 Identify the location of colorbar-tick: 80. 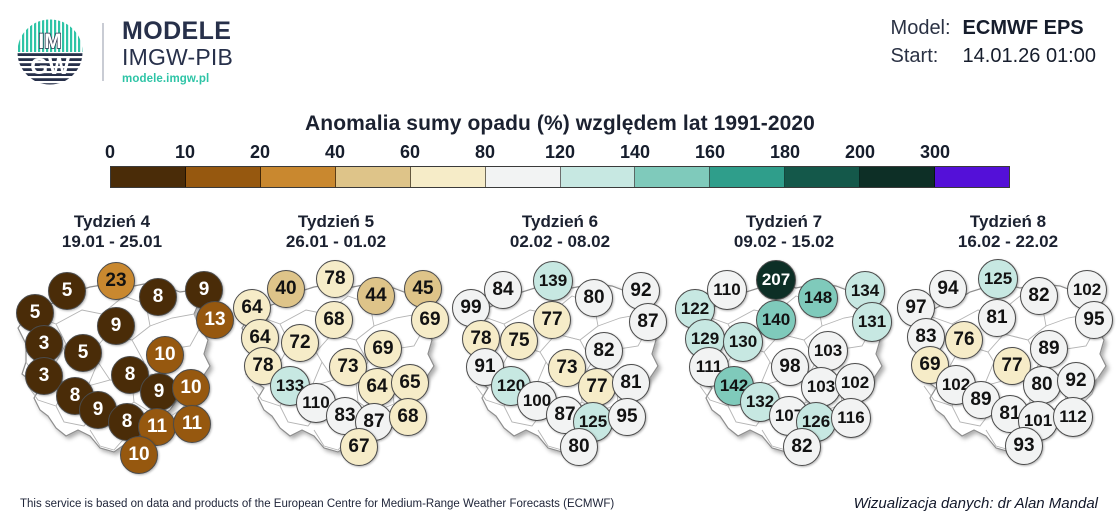
(485, 152).